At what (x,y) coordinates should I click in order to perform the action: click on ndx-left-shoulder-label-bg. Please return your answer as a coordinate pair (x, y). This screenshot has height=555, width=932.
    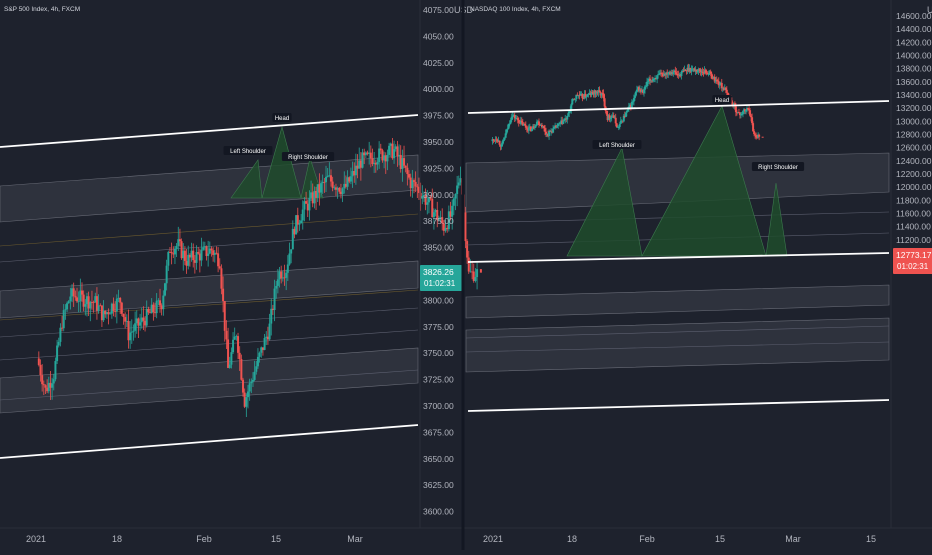
    Looking at the image, I should click on (617, 144).